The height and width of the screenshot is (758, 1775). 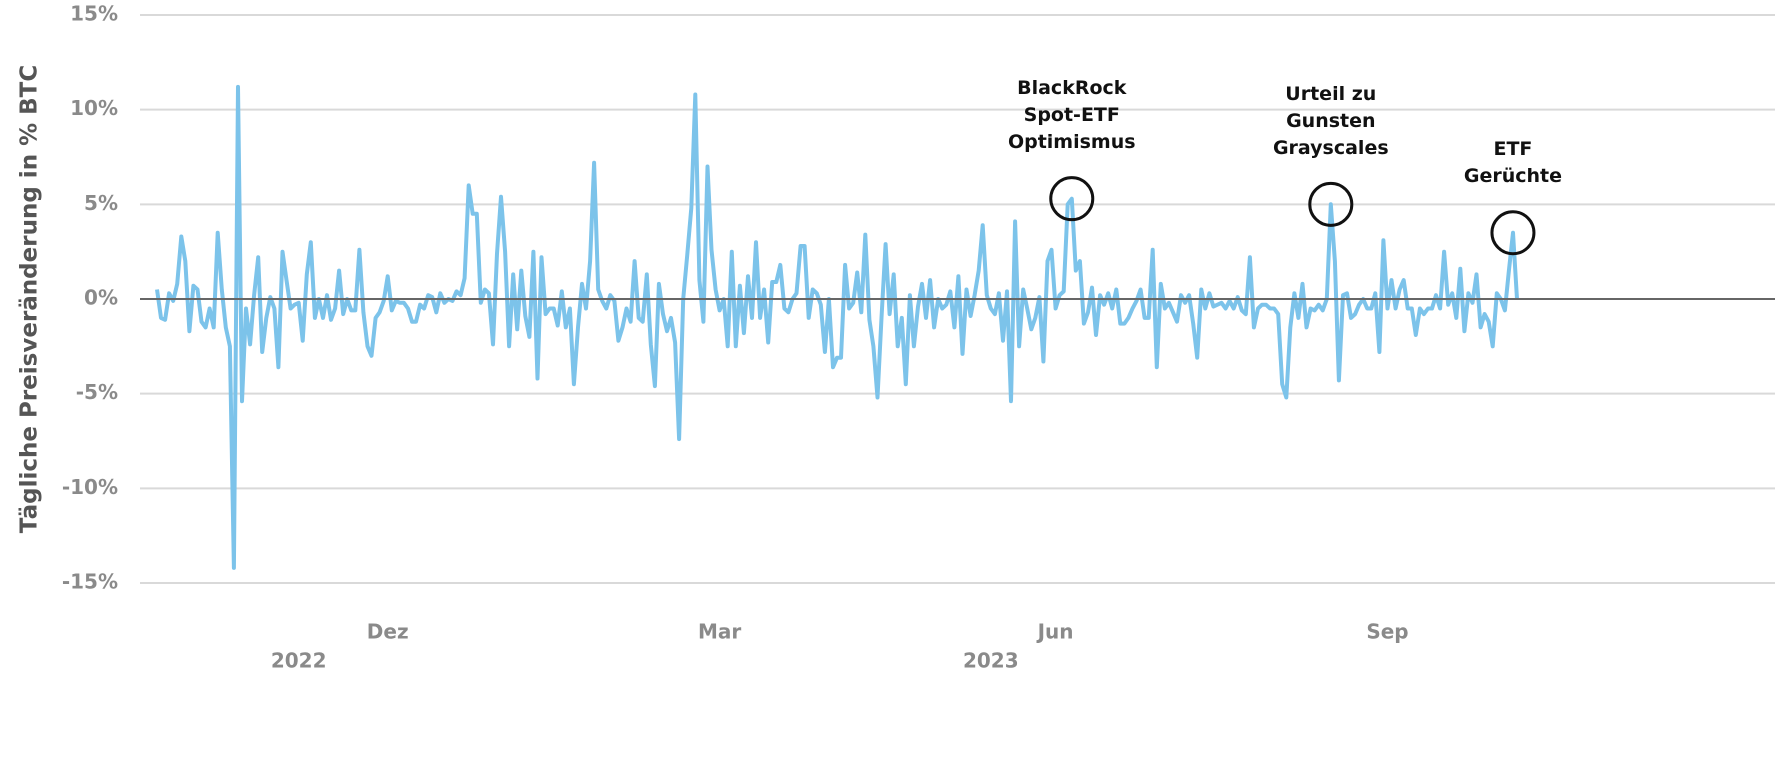 What do you see at coordinates (1512, 149) in the screenshot?
I see `annotation-text: ETF` at bounding box center [1512, 149].